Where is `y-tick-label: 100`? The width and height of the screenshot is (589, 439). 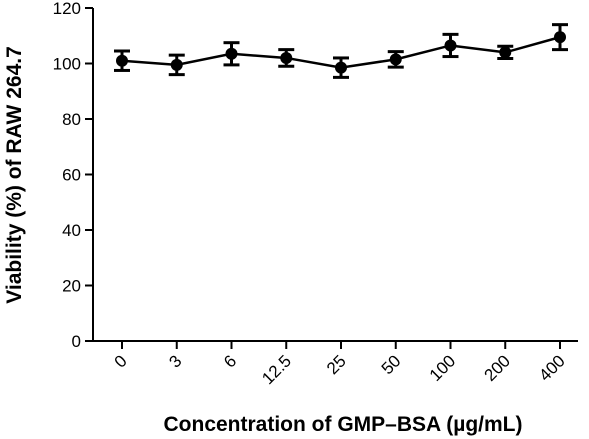
y-tick-label: 100 is located at coordinates (67, 64).